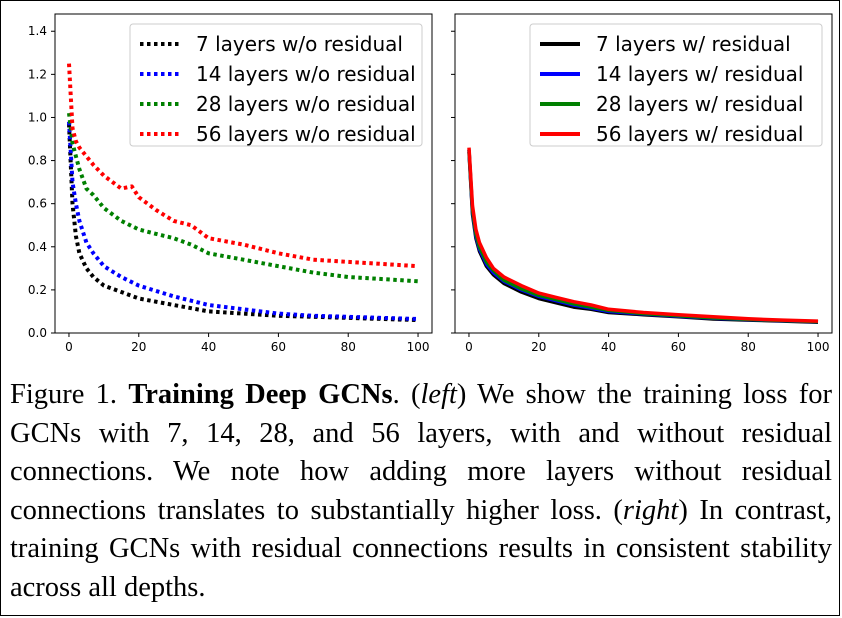 Image resolution: width=842 pixels, height=618 pixels. Describe the element at coordinates (306, 74) in the screenshot. I see `left-legend-label-2: 14 layers w/o residual` at that location.